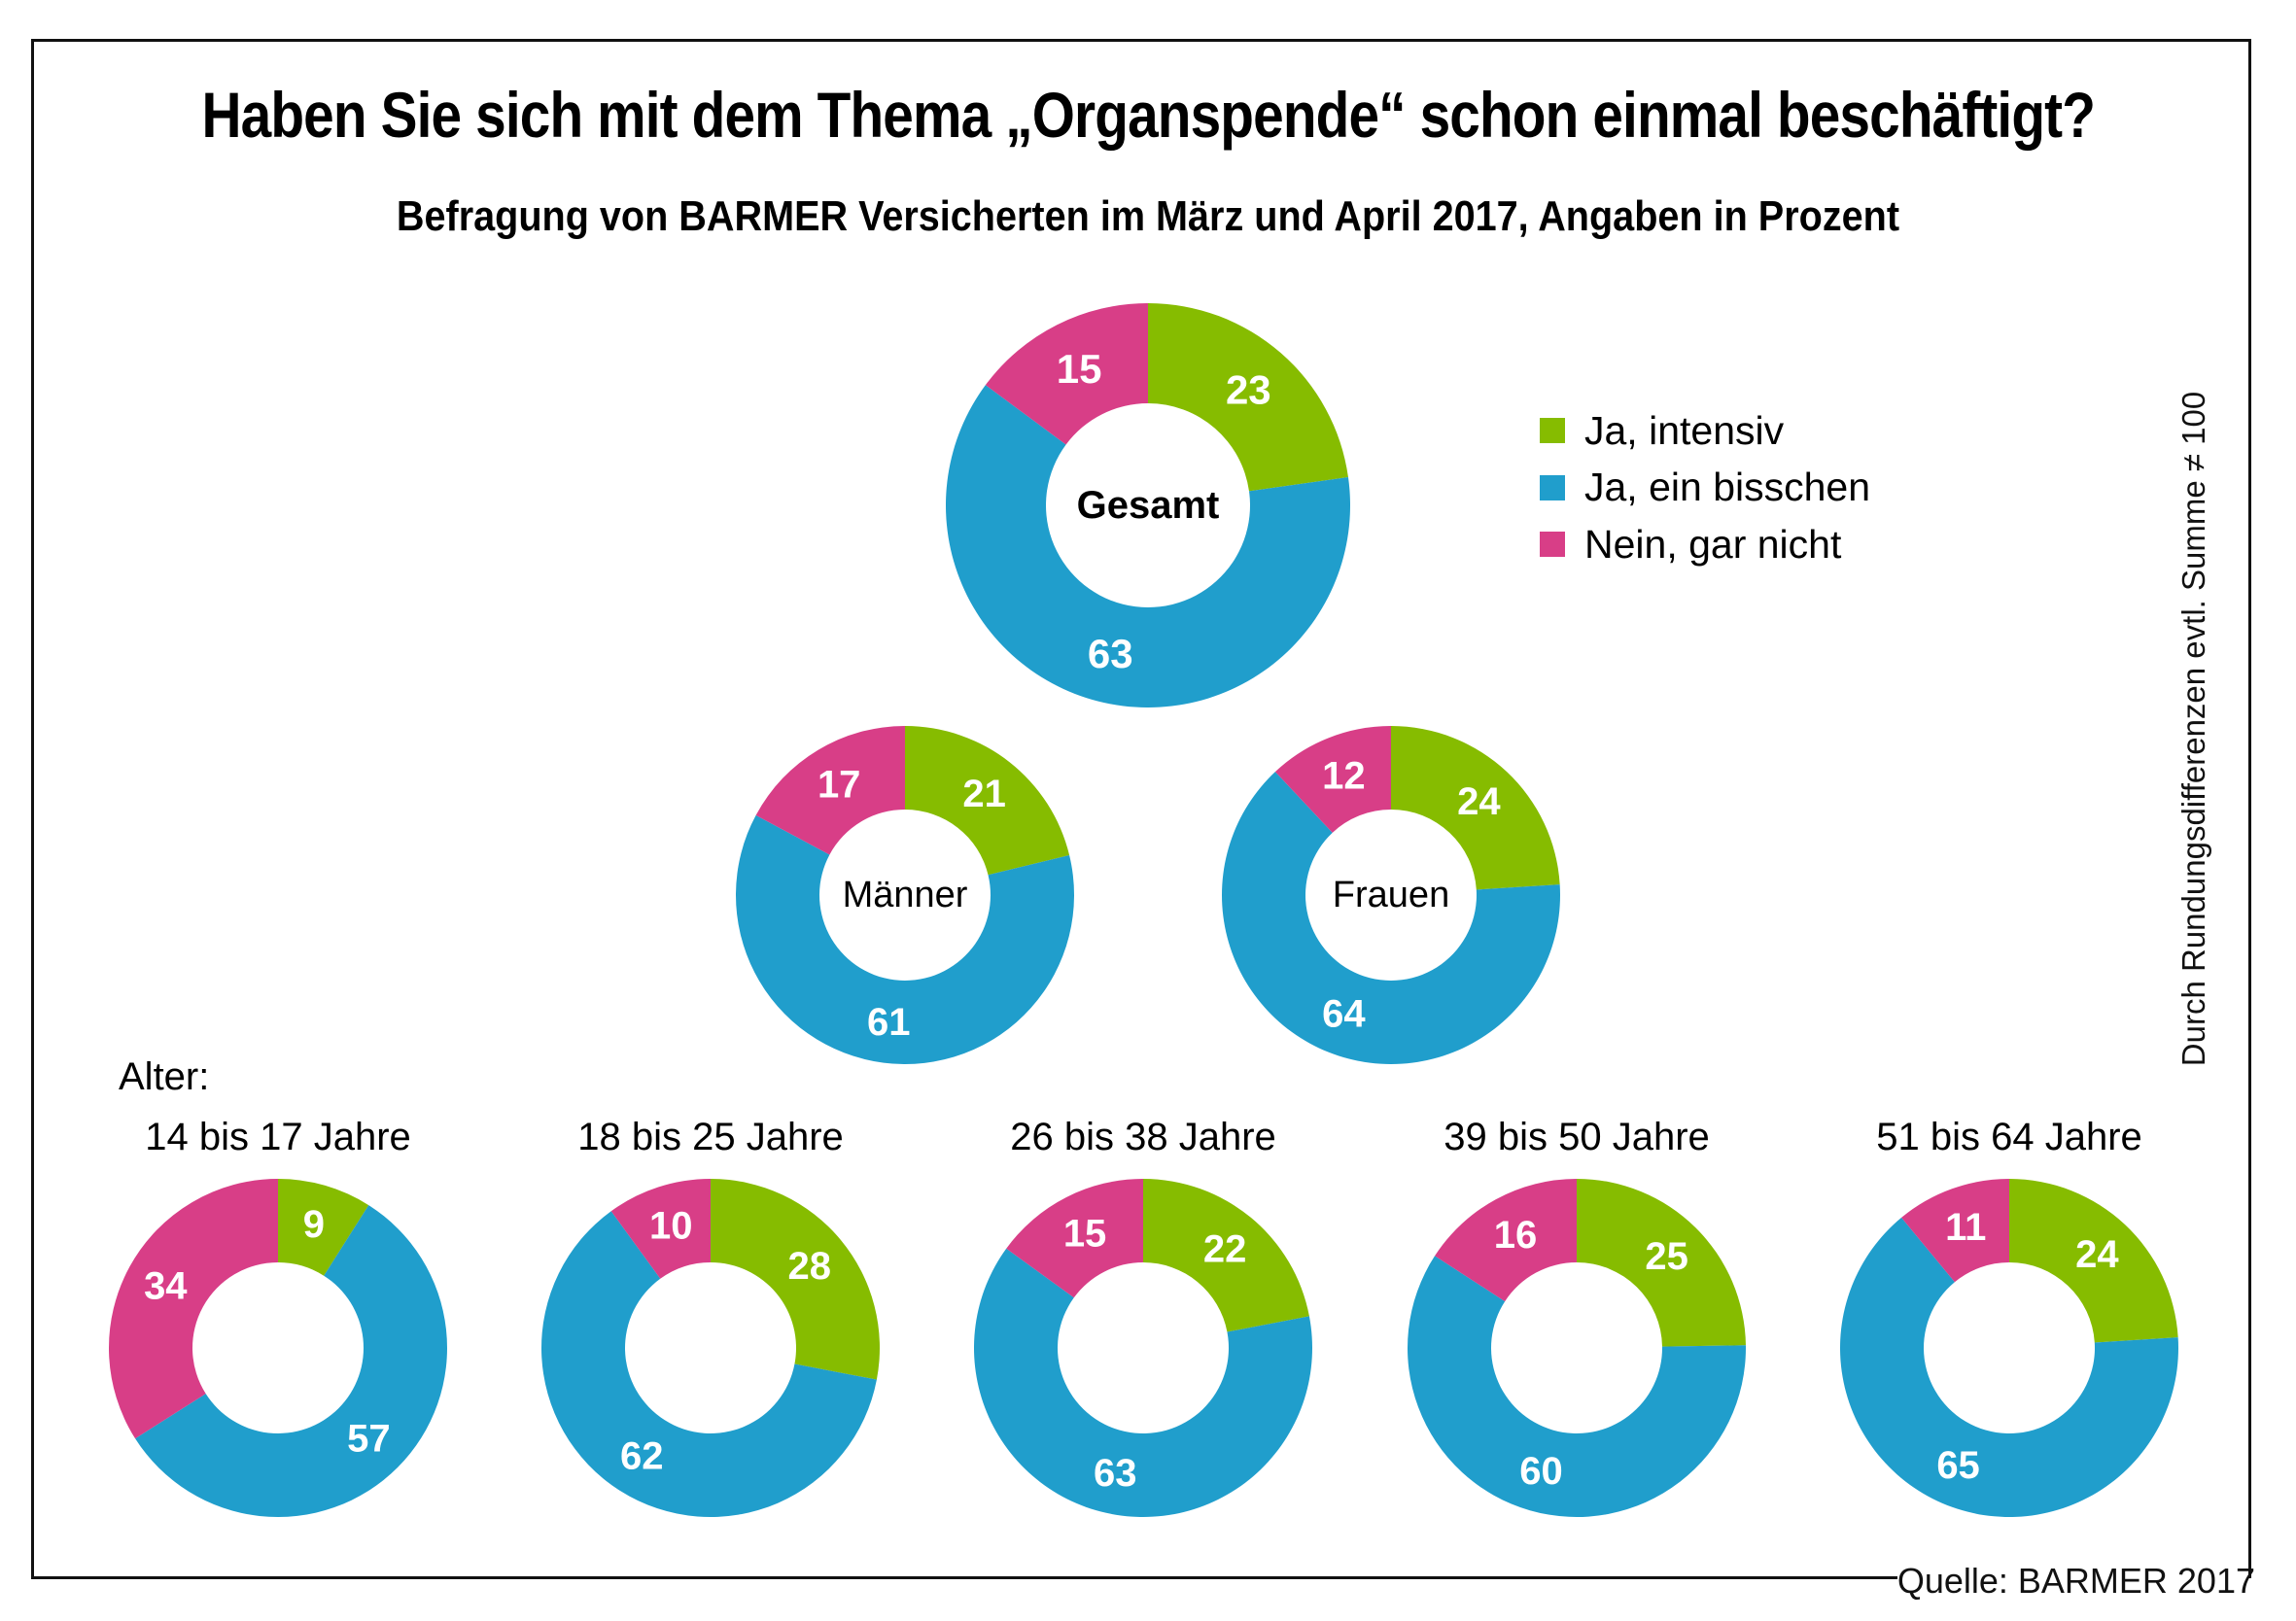 The width and height of the screenshot is (2296, 1621). I want to click on legend-item-ja-intensiv: Ja, intensiv, so click(1705, 431).